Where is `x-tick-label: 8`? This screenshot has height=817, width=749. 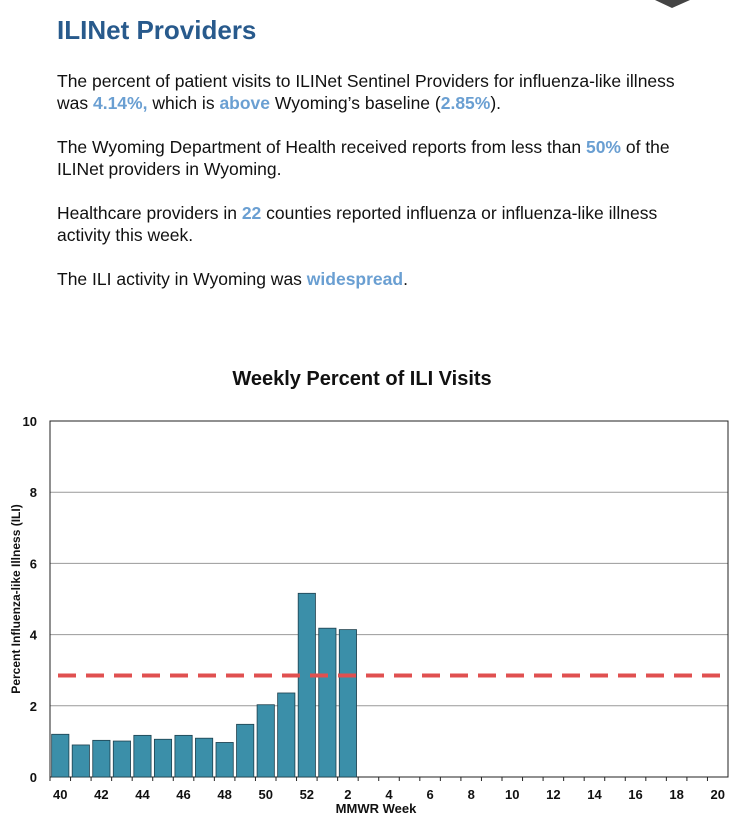 x-tick-label: 8 is located at coordinates (471, 794).